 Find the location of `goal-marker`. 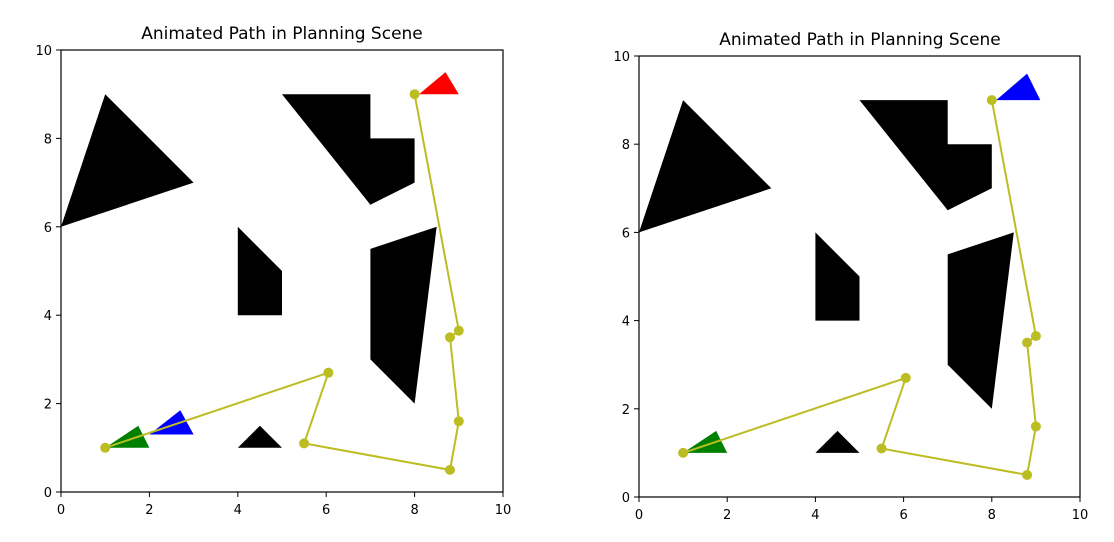

goal-marker is located at coordinates (439, 83).